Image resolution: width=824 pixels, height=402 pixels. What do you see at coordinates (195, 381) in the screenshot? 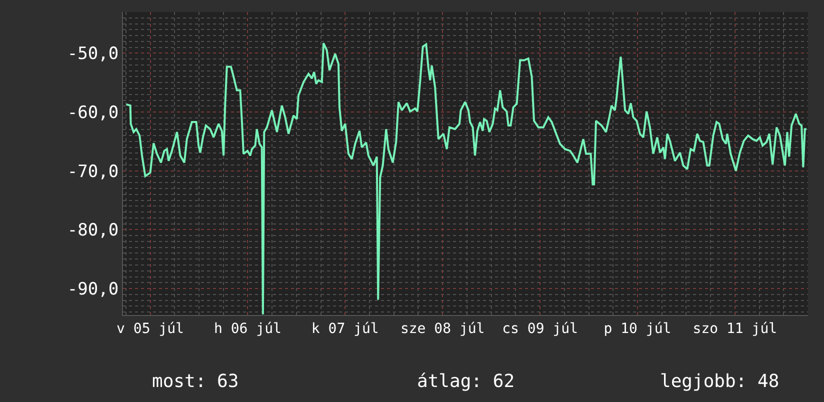
I see `text: most: 63` at bounding box center [195, 381].